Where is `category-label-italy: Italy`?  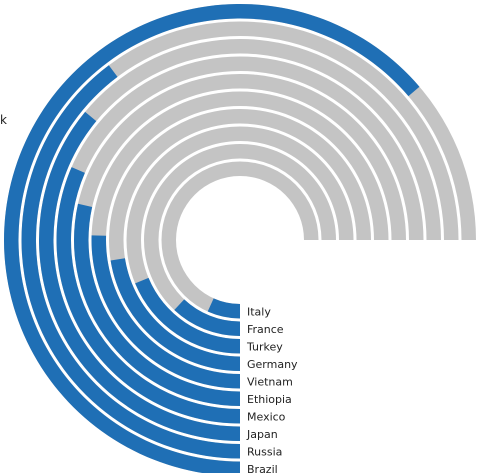 category-label-italy: Italy is located at coordinates (259, 311).